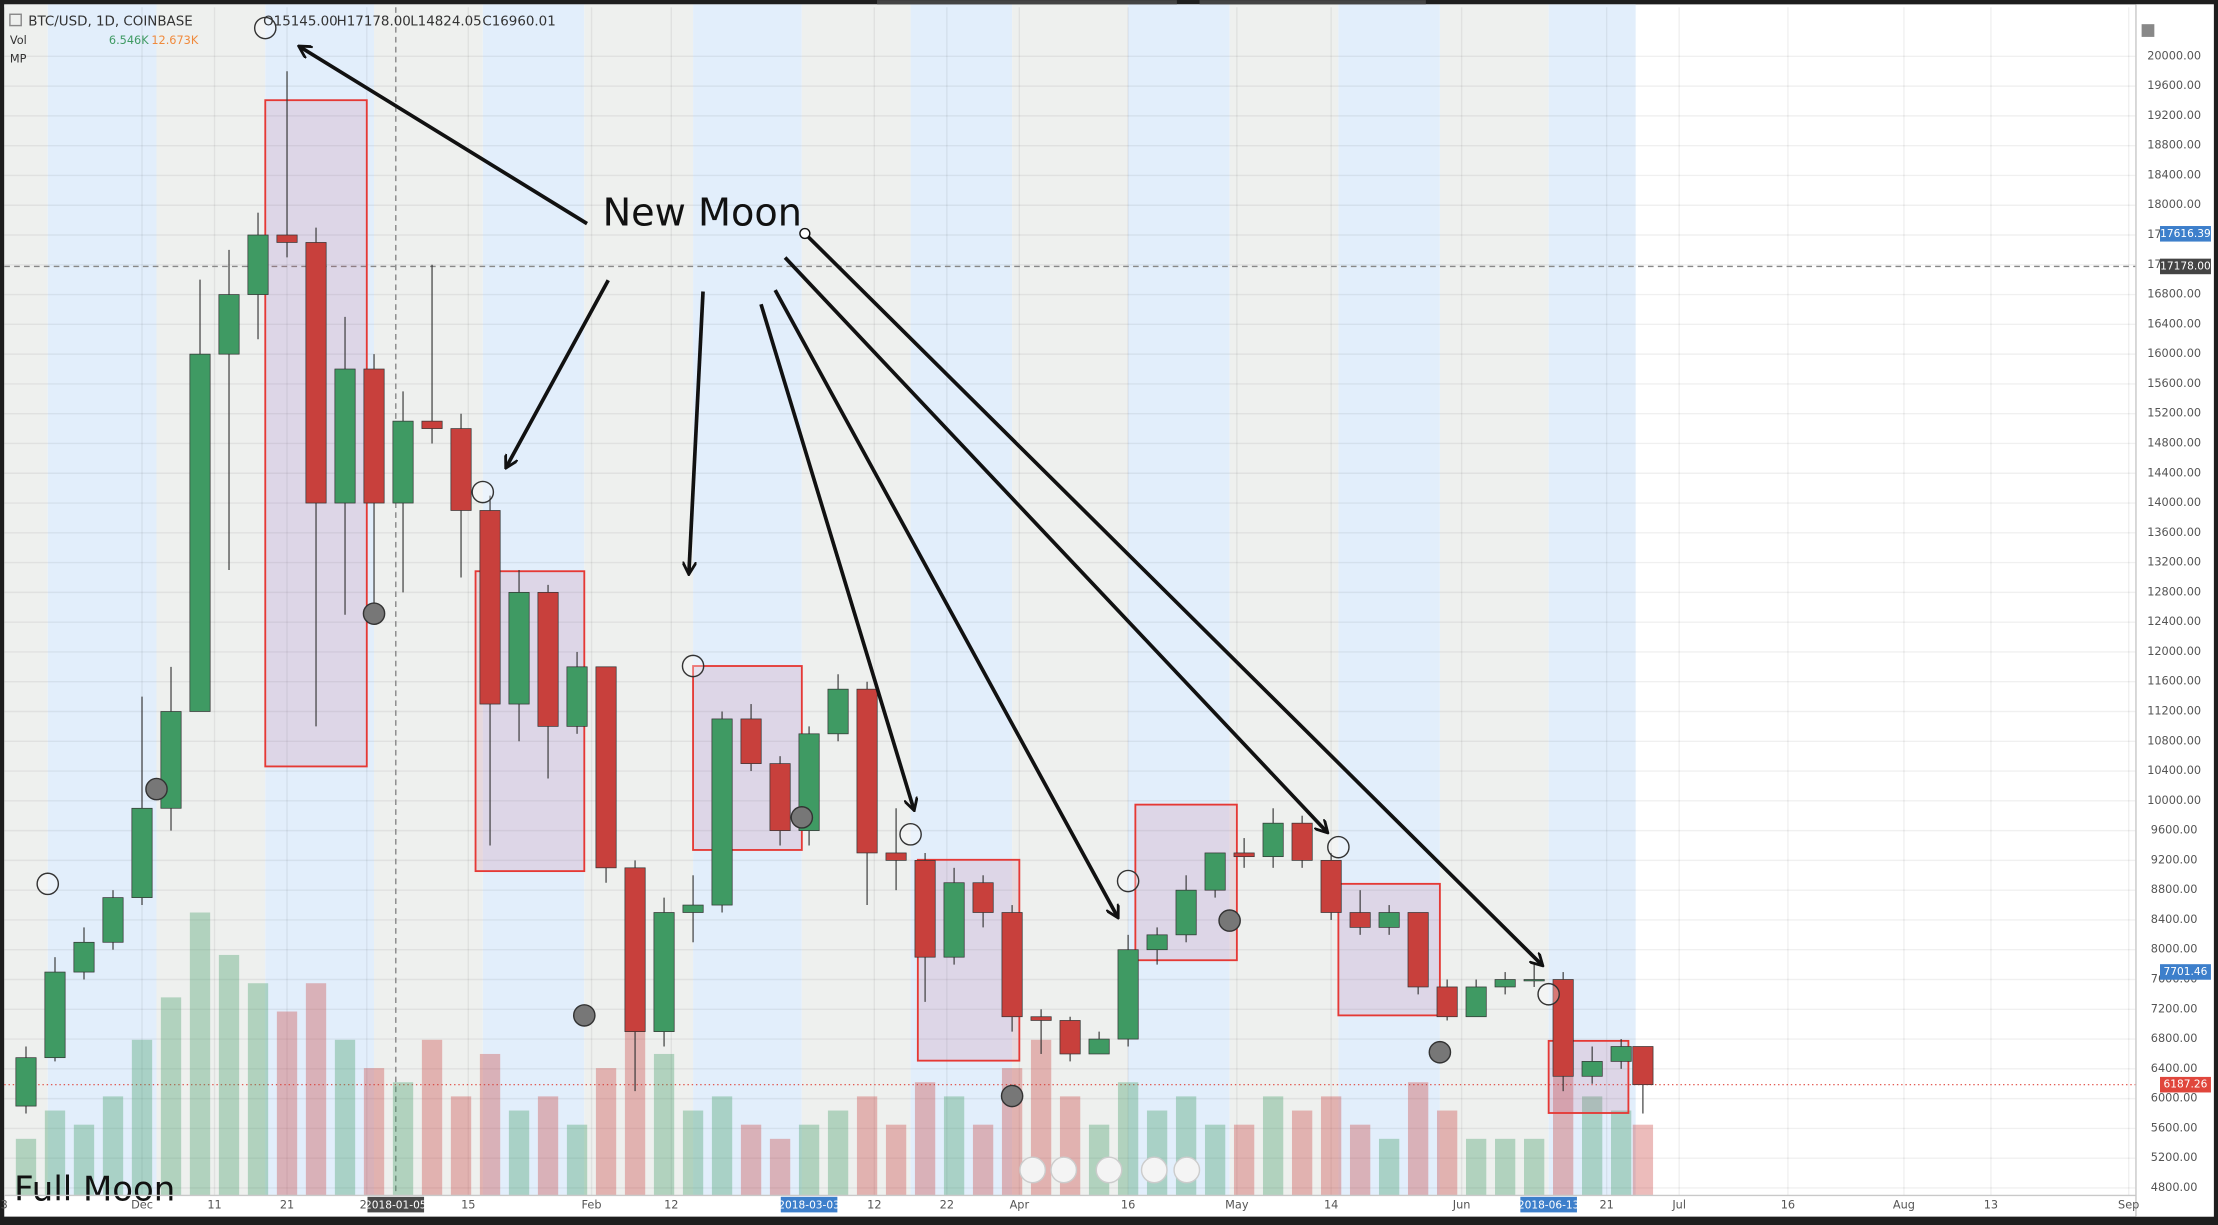 The width and height of the screenshot is (2218, 1225). Describe the element at coordinates (2174, 442) in the screenshot. I see `y-tick-label: 14800.00` at that location.